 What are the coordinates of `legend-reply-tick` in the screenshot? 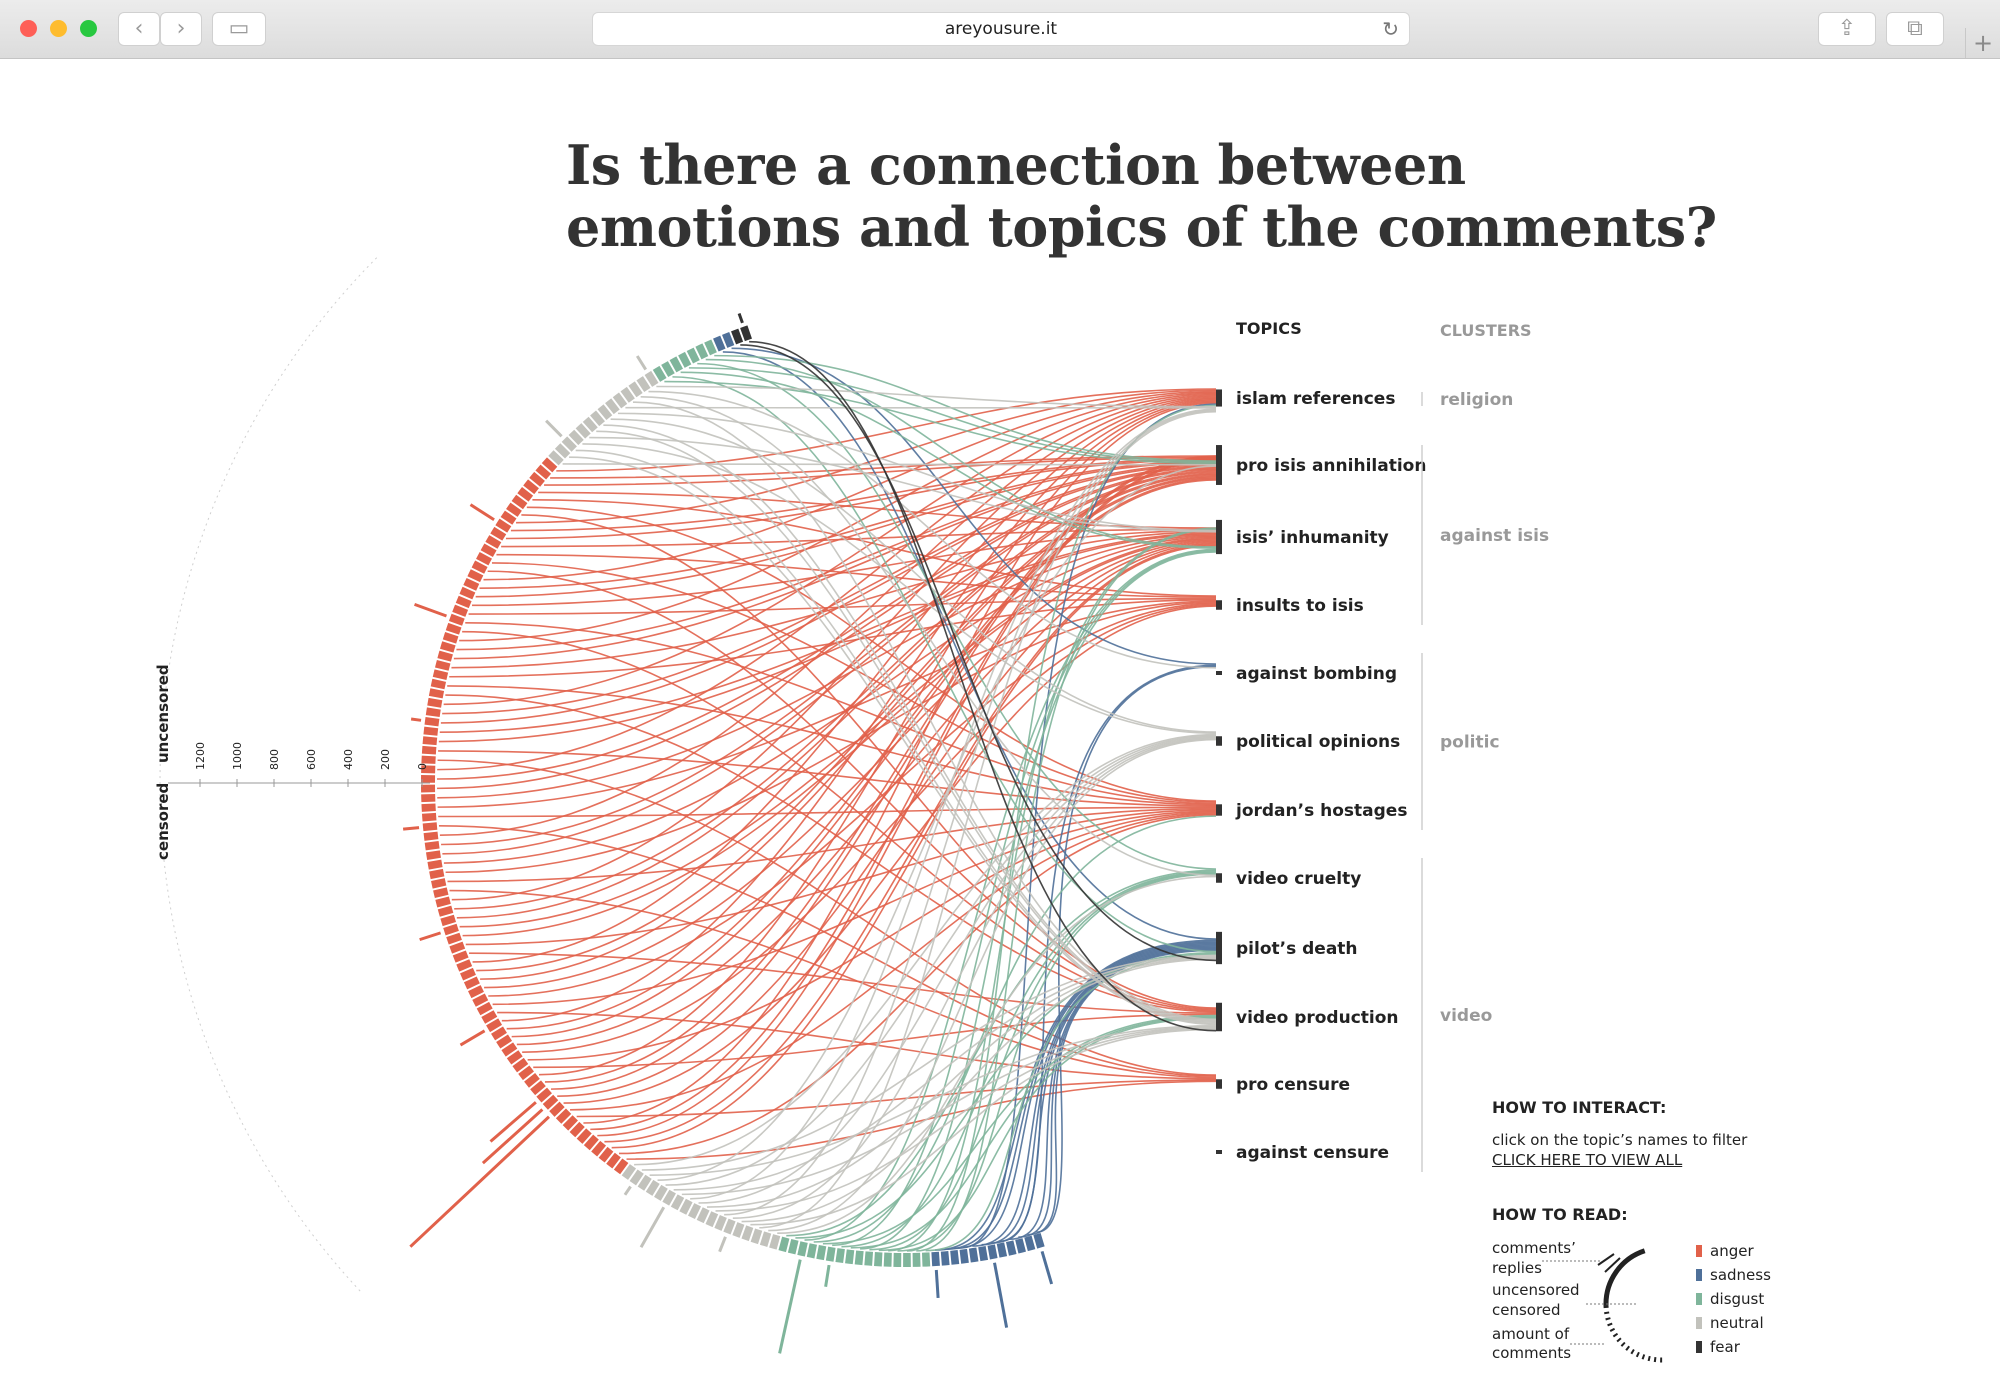 It's located at (1612, 1265).